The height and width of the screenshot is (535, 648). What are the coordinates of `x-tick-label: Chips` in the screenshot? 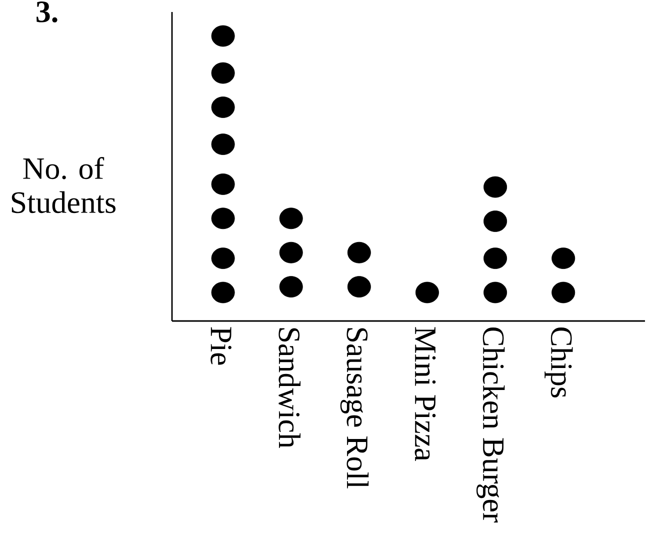 It's located at (558, 362).